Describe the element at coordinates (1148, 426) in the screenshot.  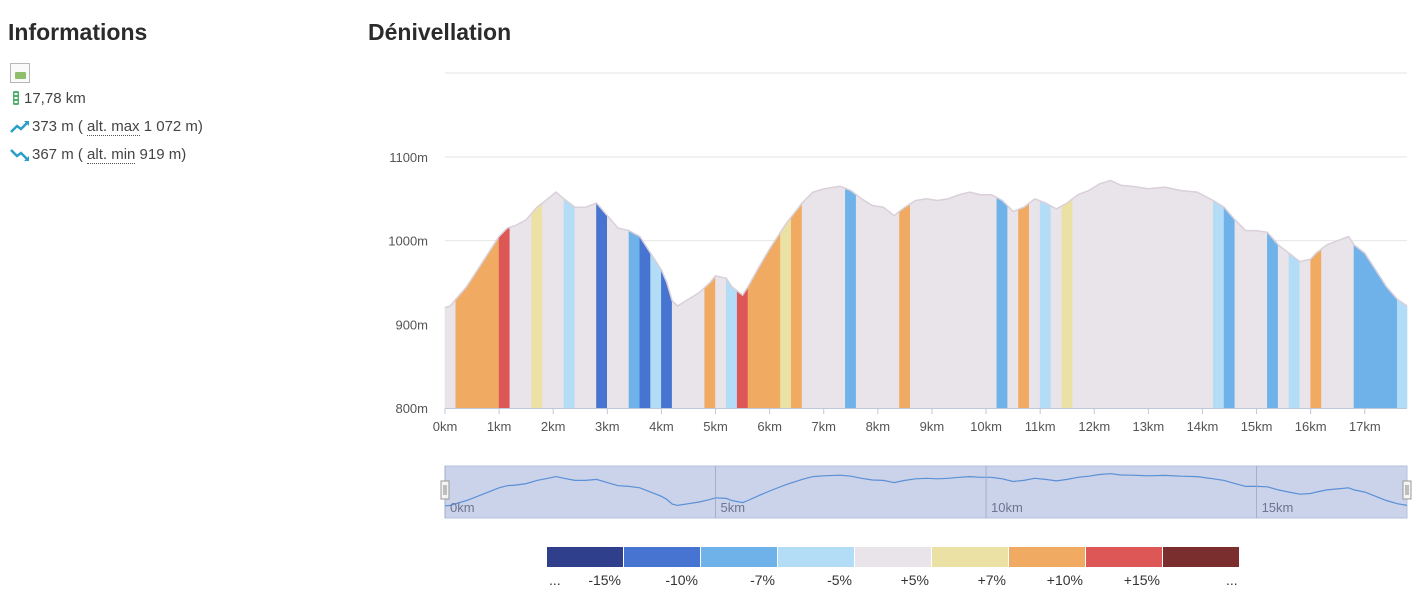
I see `x-tick-label: 13km` at that location.